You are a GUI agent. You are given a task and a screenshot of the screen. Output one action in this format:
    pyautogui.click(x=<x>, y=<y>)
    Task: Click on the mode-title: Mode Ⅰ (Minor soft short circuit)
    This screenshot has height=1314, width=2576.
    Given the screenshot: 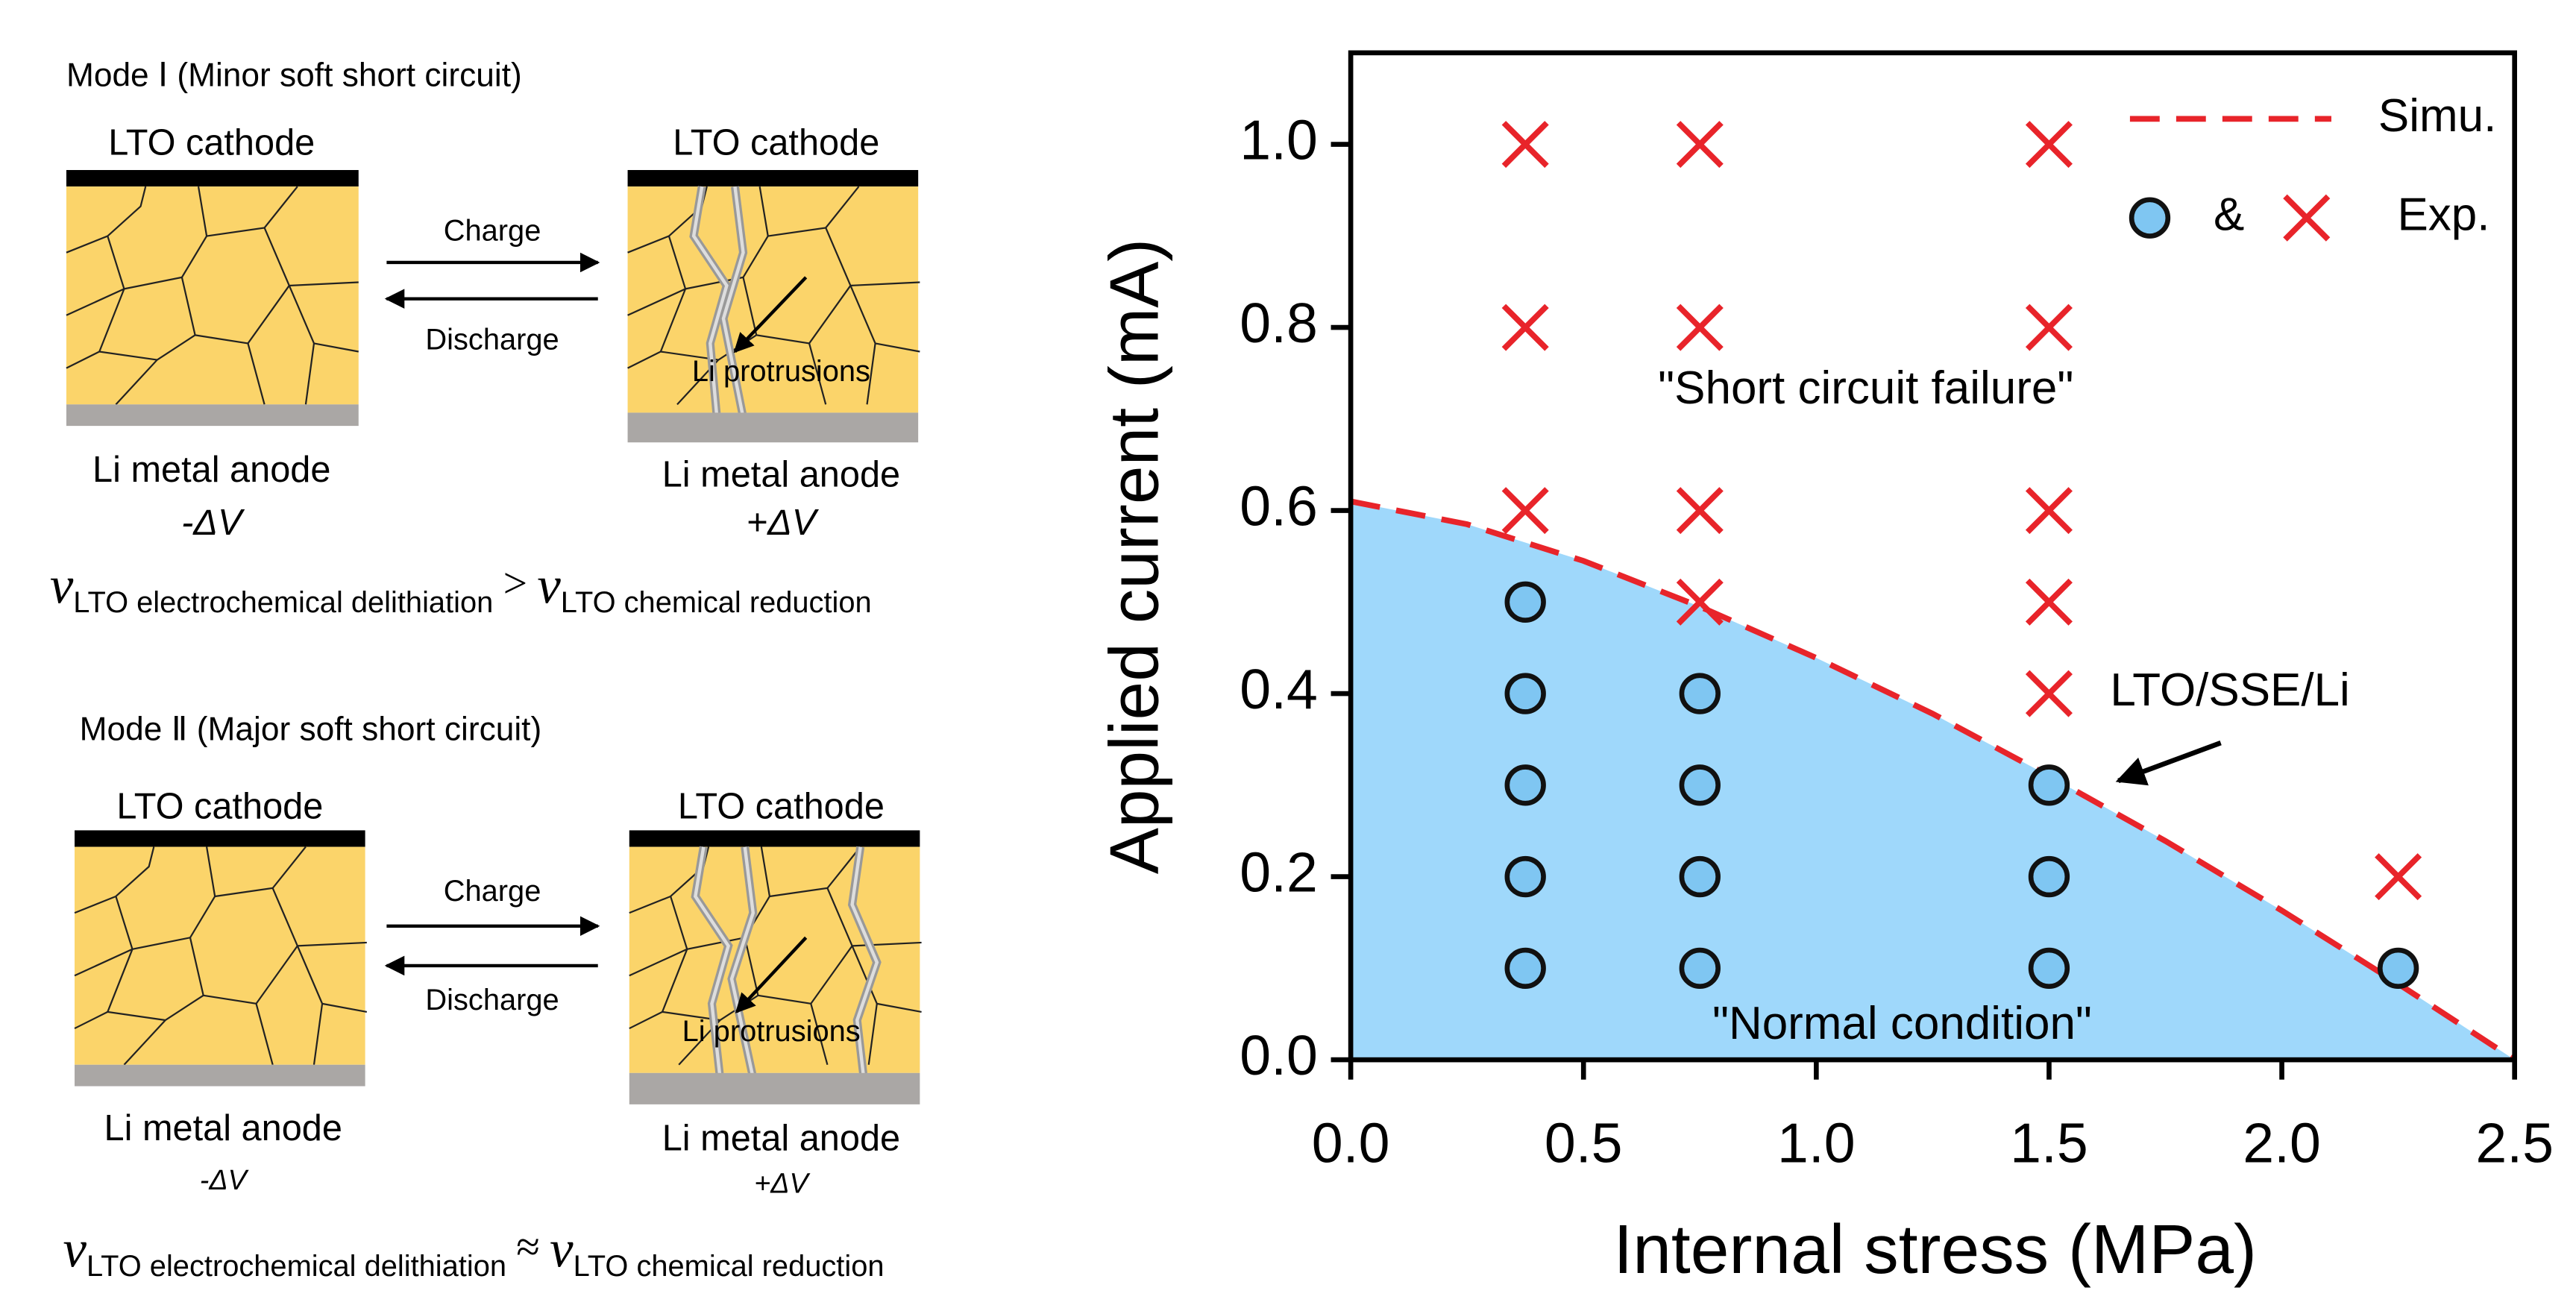 What is the action you would take?
    pyautogui.click(x=294, y=75)
    